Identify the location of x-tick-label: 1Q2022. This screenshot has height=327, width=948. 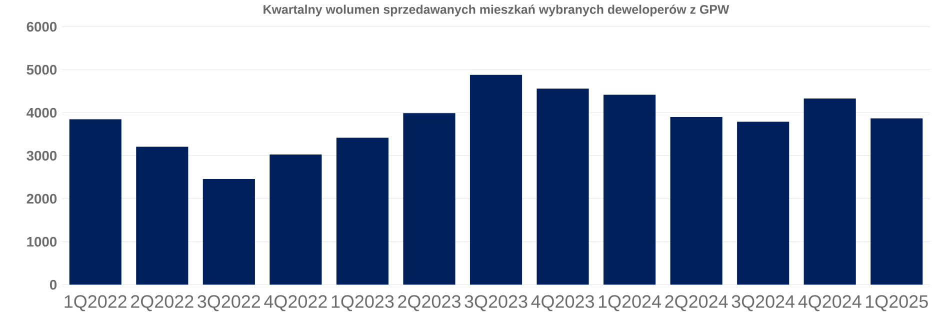
(95, 303).